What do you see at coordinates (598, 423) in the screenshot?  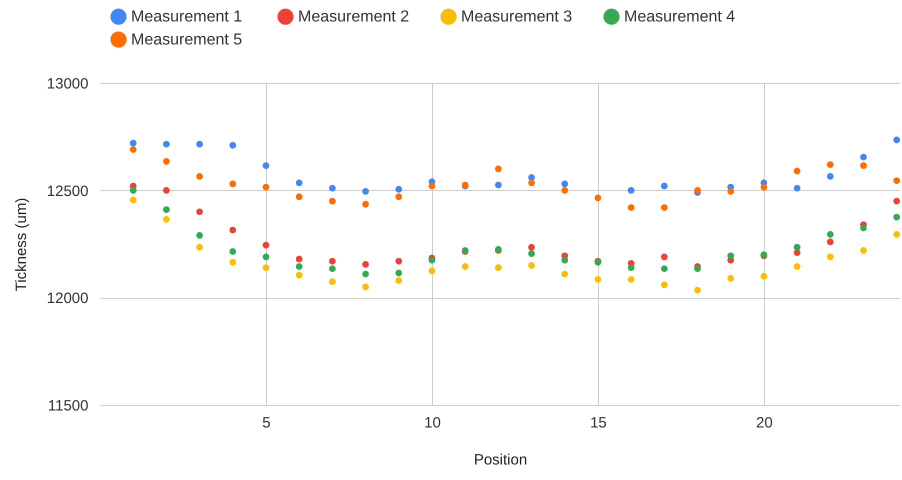 I see `x-tick-label: 15` at bounding box center [598, 423].